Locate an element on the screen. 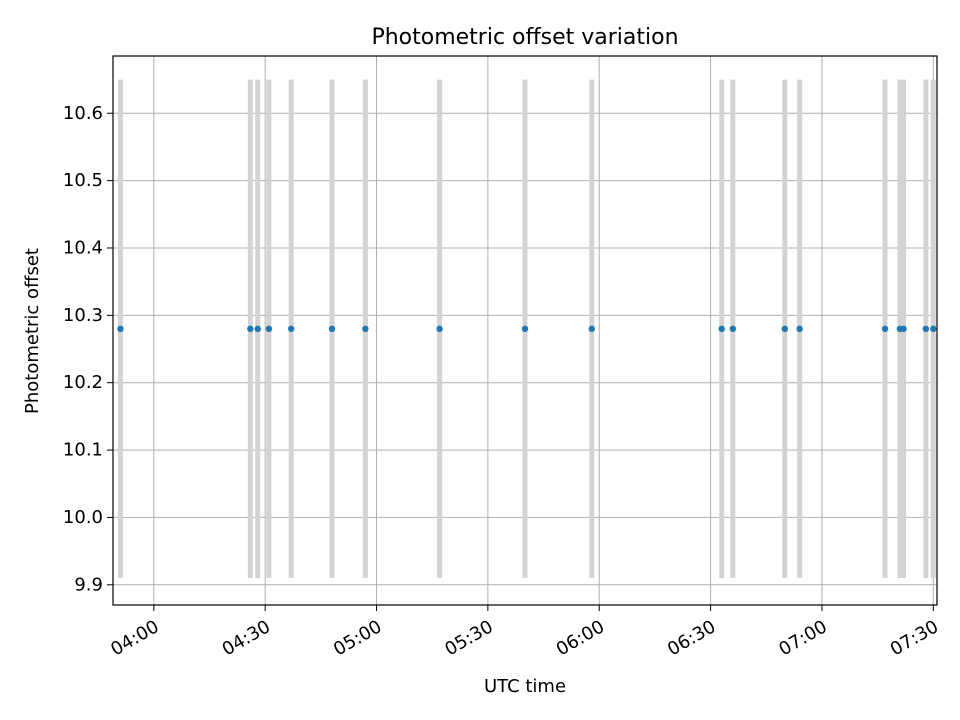 The image size is (960, 720). x-tick-label: 06:30 is located at coordinates (691, 638).